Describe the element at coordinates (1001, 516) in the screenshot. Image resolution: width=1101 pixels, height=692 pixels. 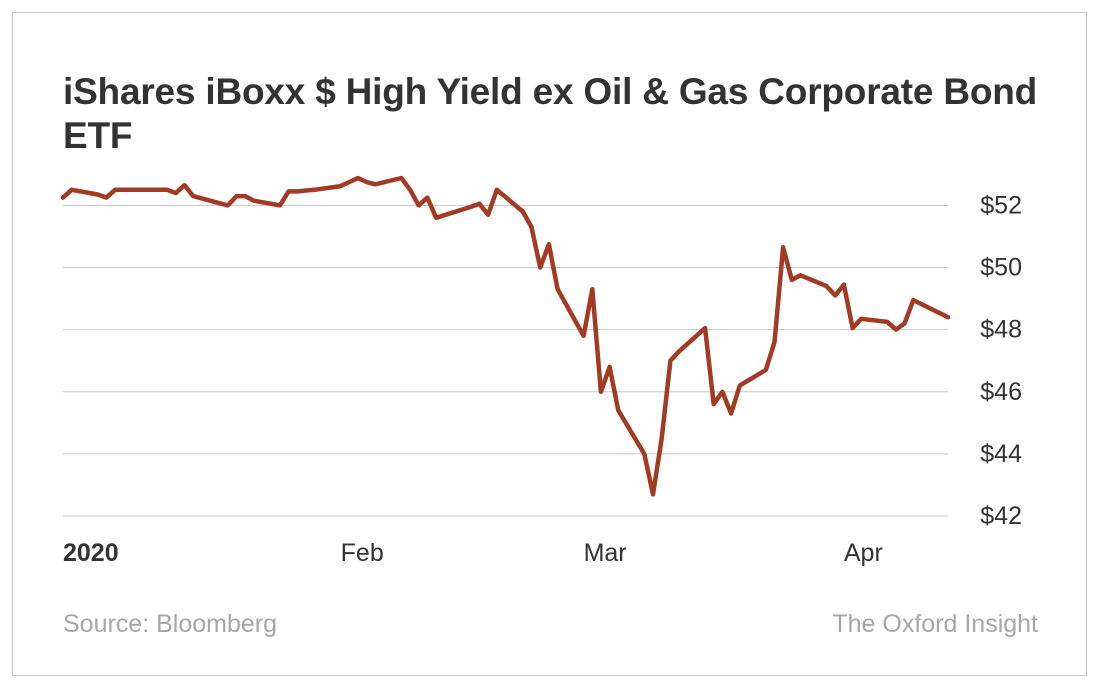
I see `y-tick-label: $42` at that location.